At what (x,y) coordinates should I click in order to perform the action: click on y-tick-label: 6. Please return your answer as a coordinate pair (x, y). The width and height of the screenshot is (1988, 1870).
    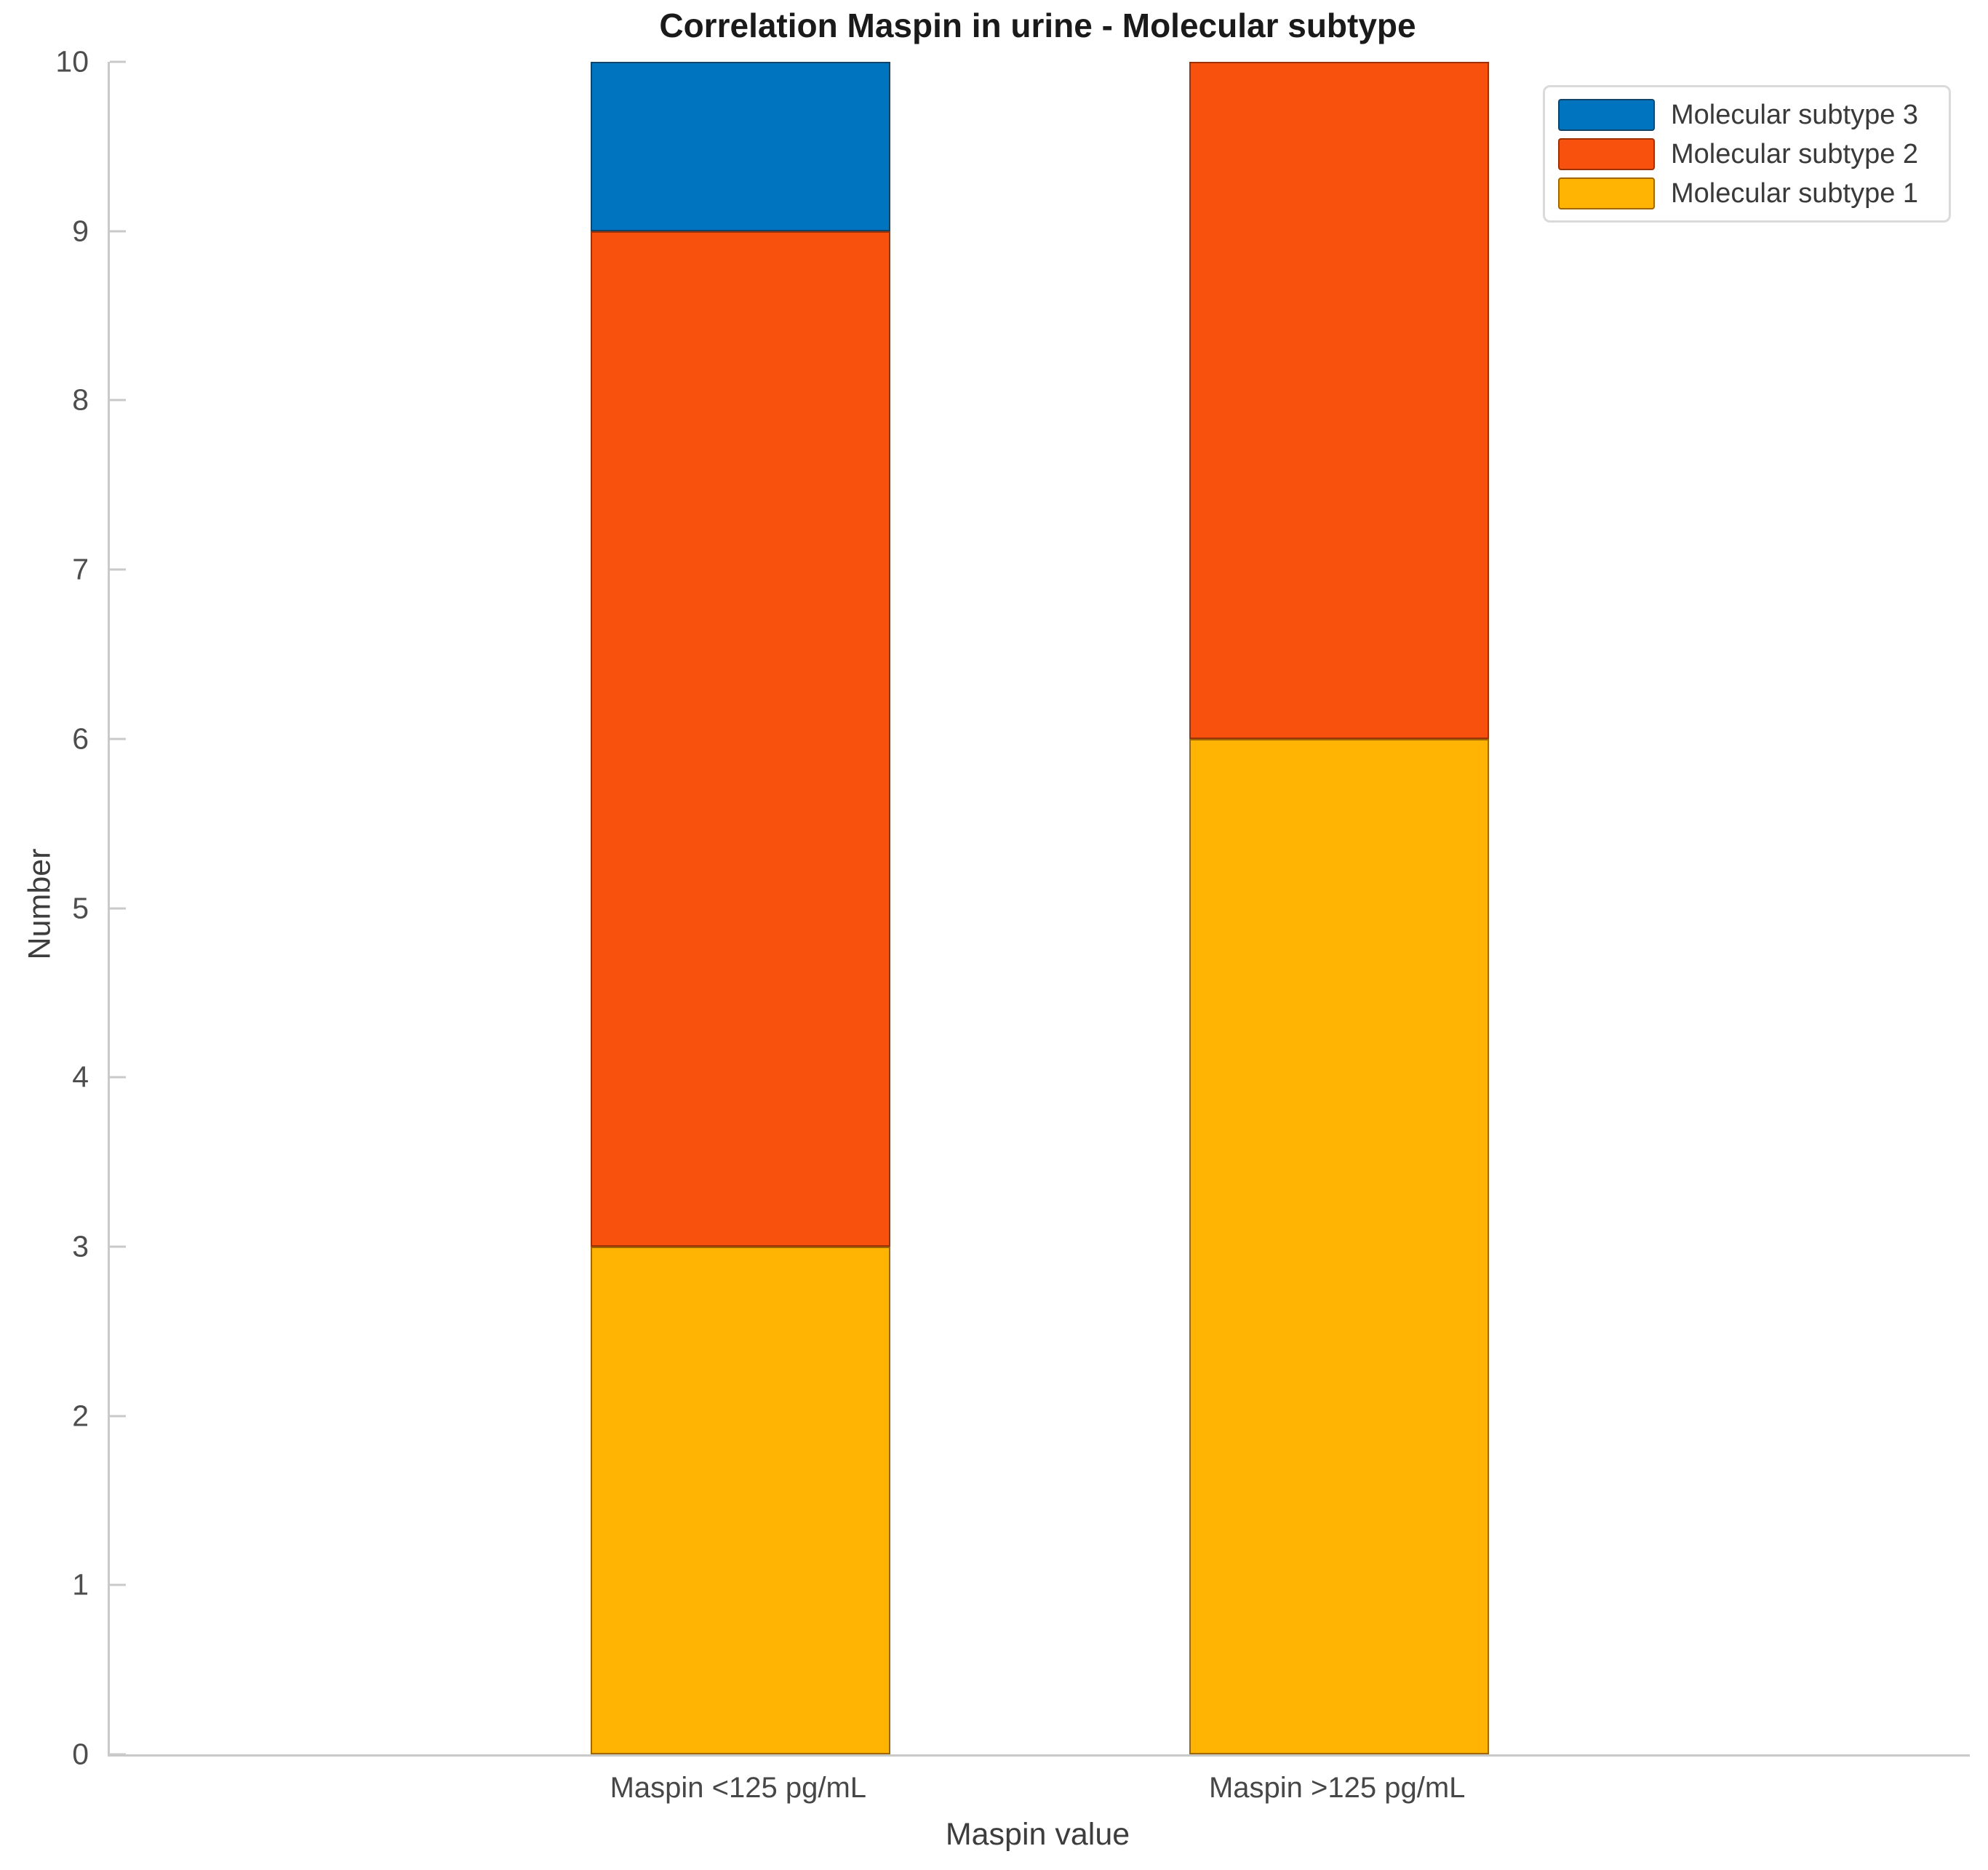
    Looking at the image, I should click on (80, 739).